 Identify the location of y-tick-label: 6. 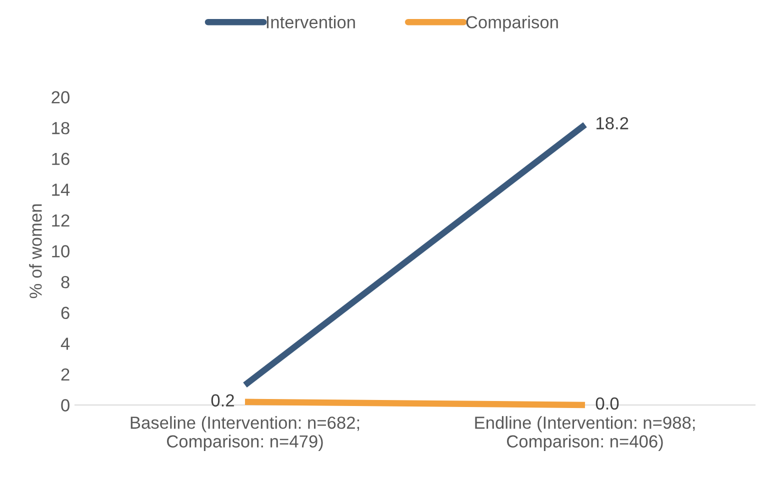
(65, 313).